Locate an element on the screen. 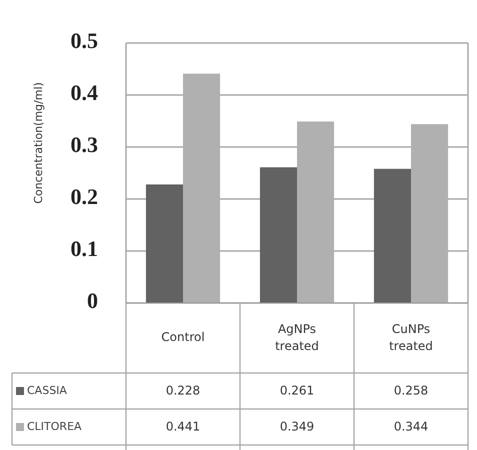 Image resolution: width=477 pixels, height=450 pixels. x-tick-label: CuNPs treated is located at coordinates (411, 338).